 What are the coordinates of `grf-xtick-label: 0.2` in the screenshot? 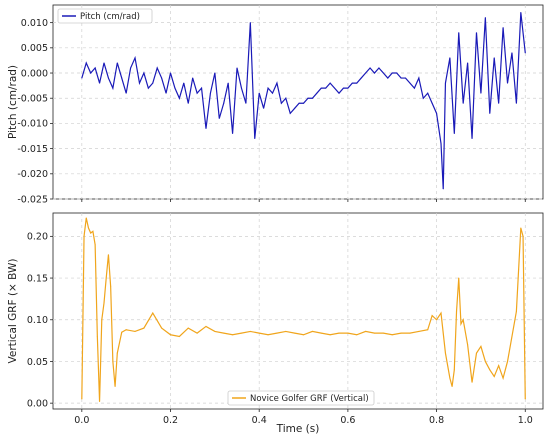 It's located at (170, 420).